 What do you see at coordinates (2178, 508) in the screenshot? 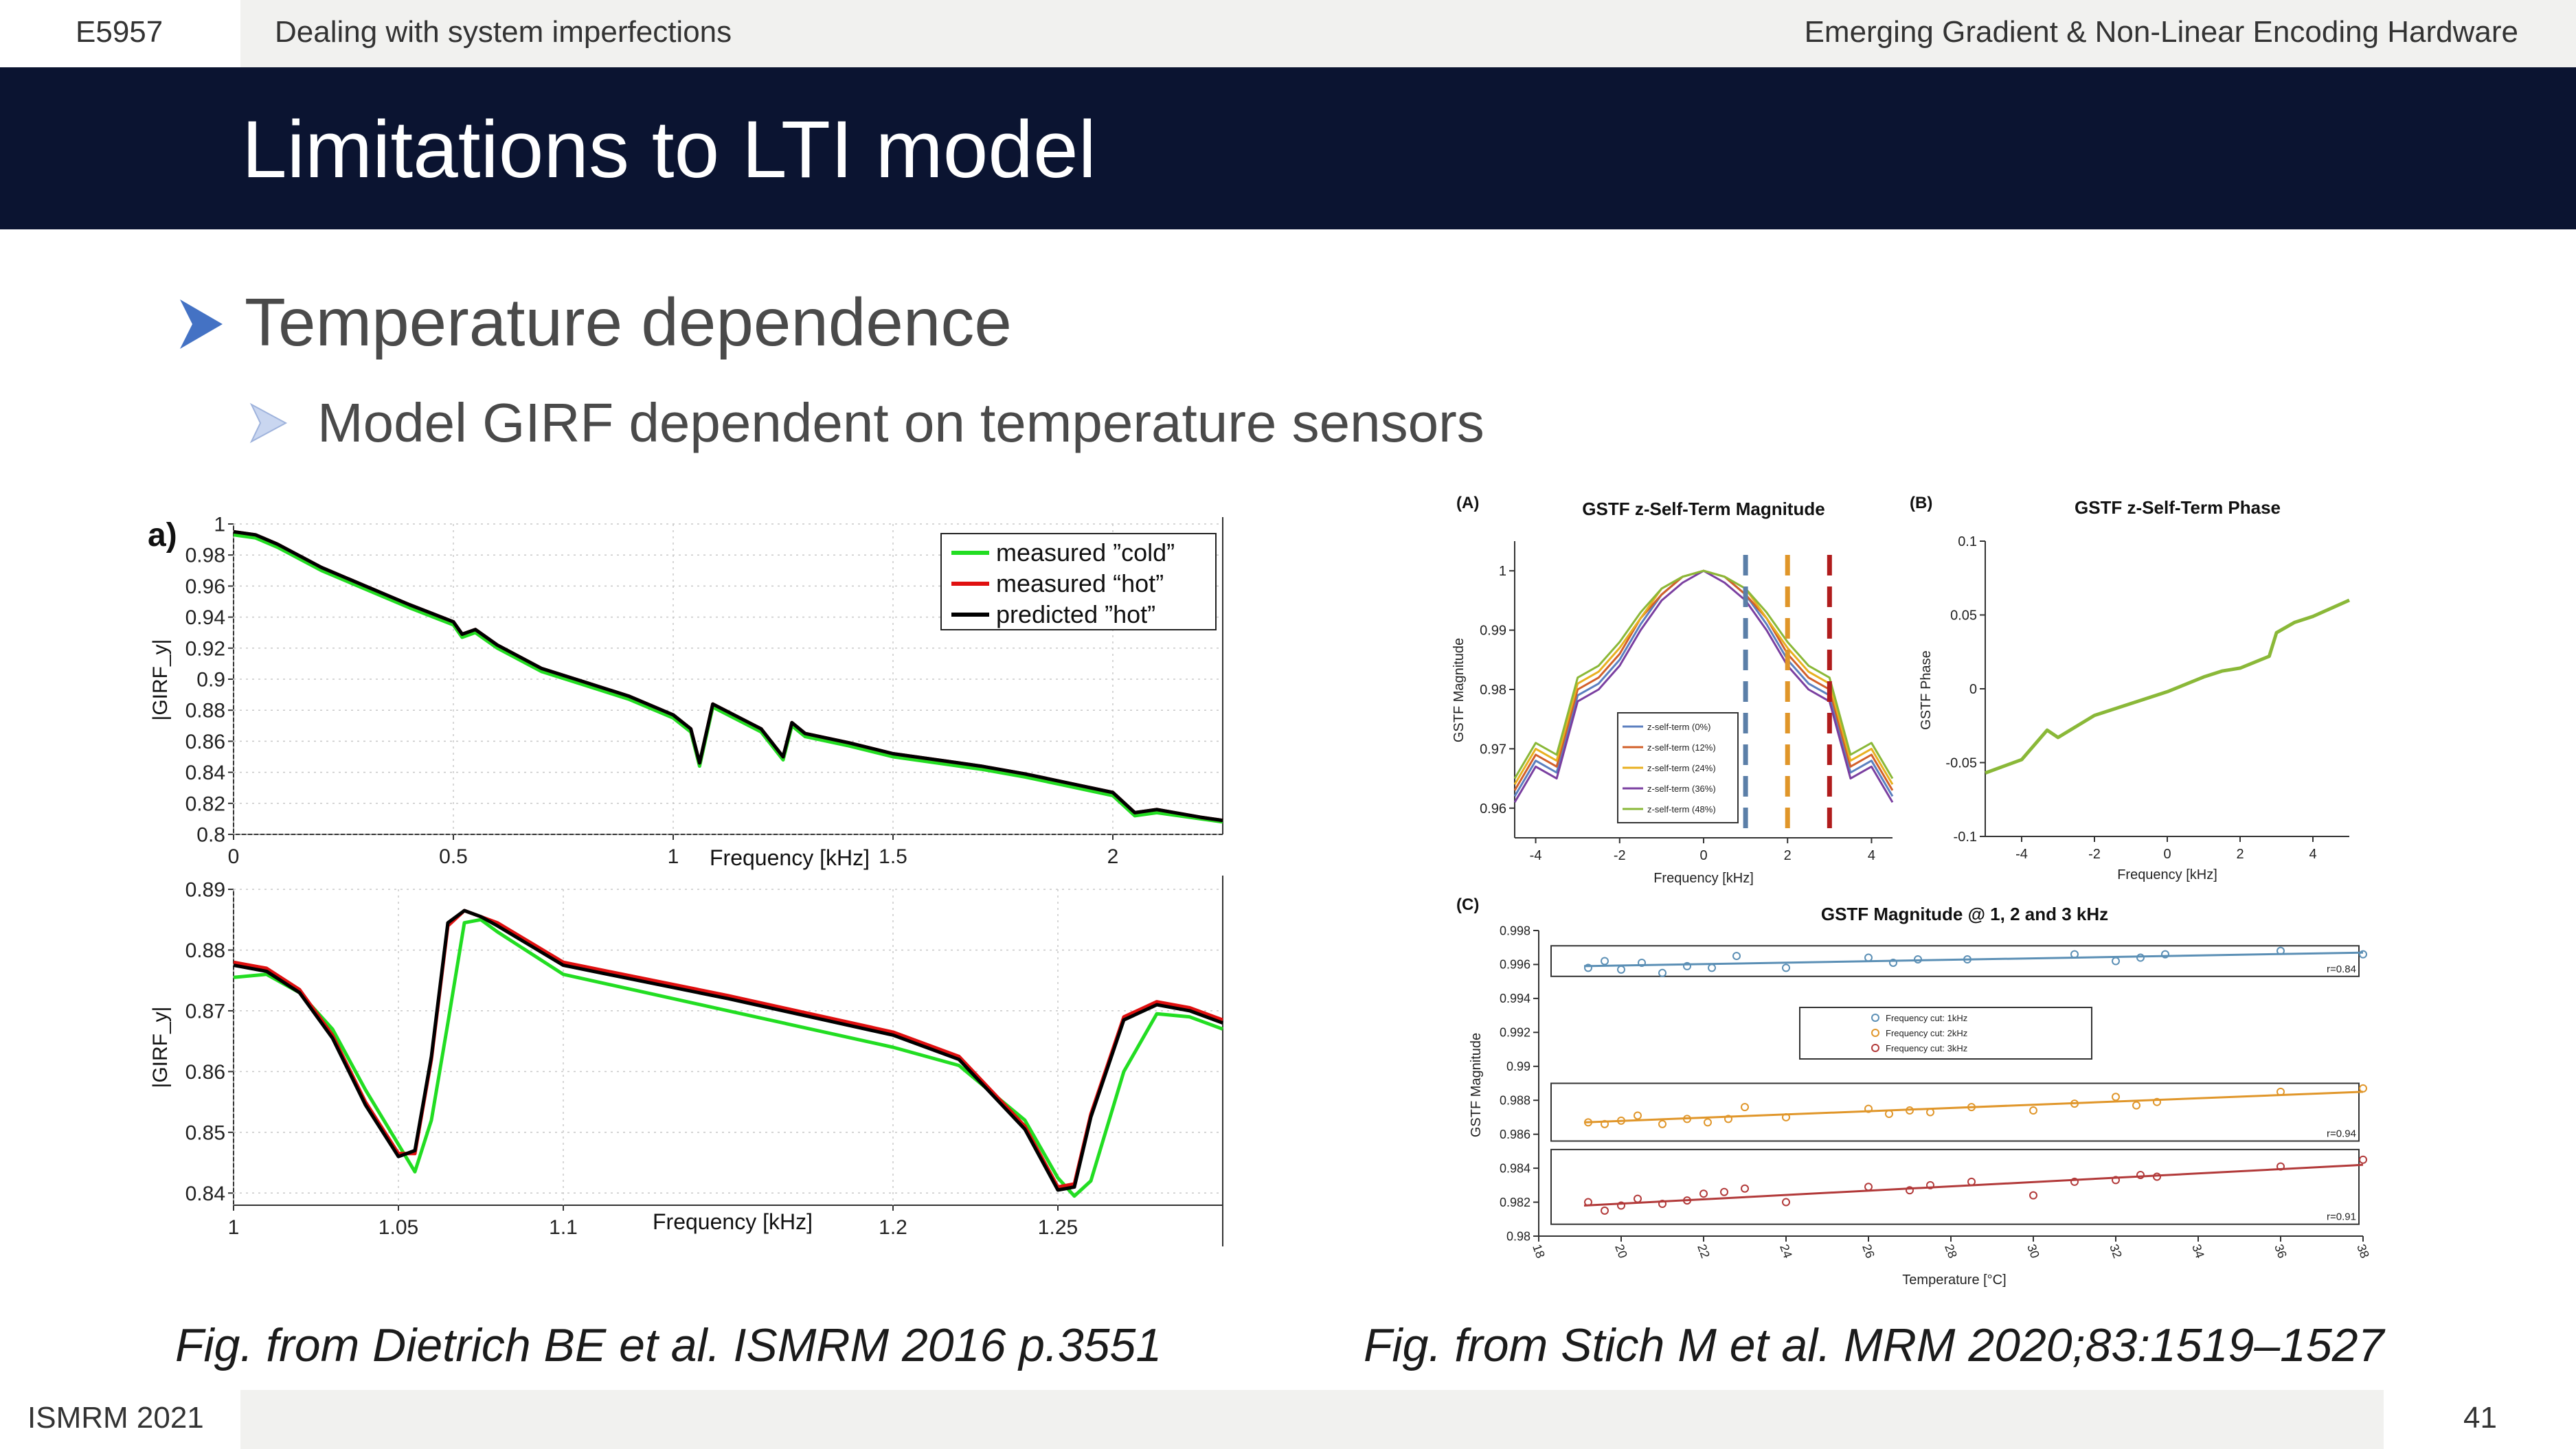
I see `panel-b-title: GSTF z-Self-Term Phase` at bounding box center [2178, 508].